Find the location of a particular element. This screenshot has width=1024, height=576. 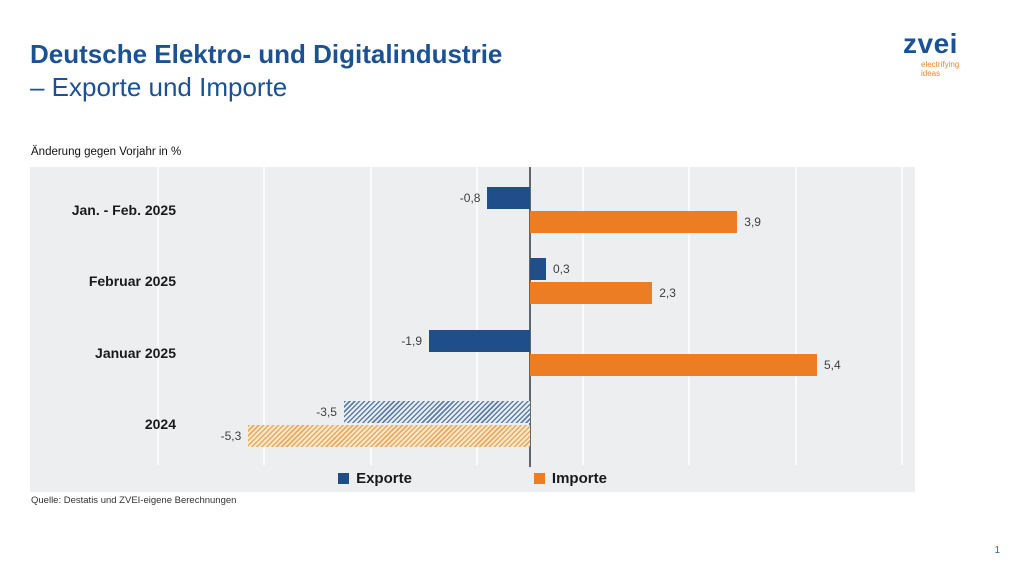

category-label: Jan. - Feb. 2025 is located at coordinates (123, 210).